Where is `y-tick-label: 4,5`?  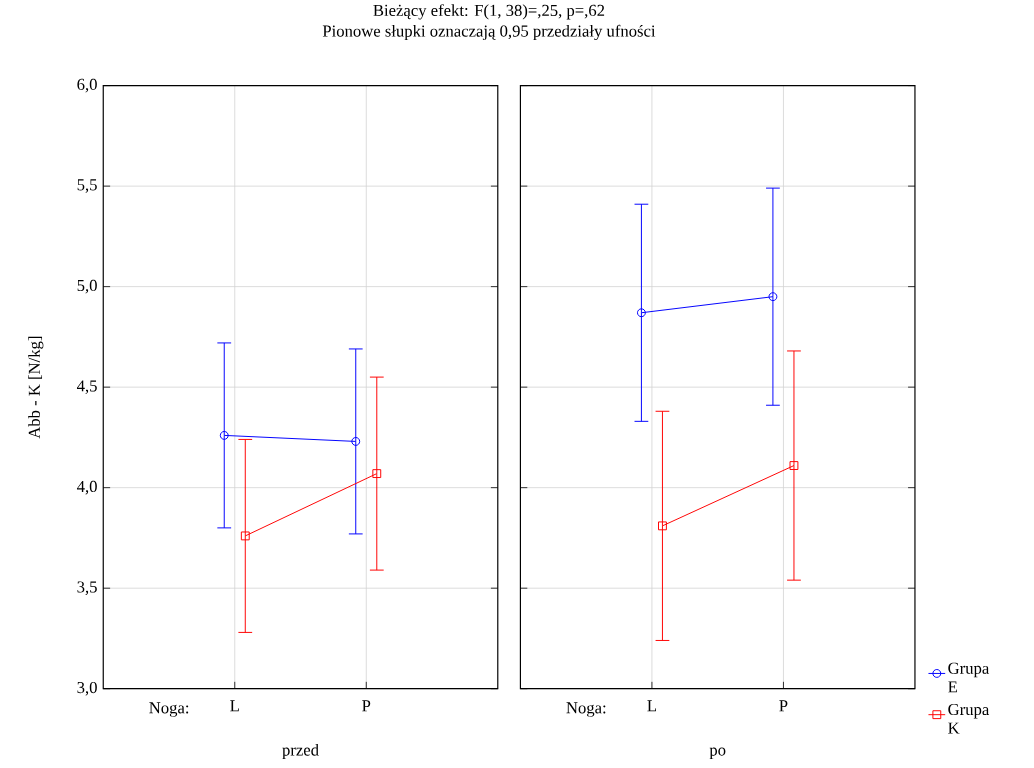 y-tick-label: 4,5 is located at coordinates (86, 387).